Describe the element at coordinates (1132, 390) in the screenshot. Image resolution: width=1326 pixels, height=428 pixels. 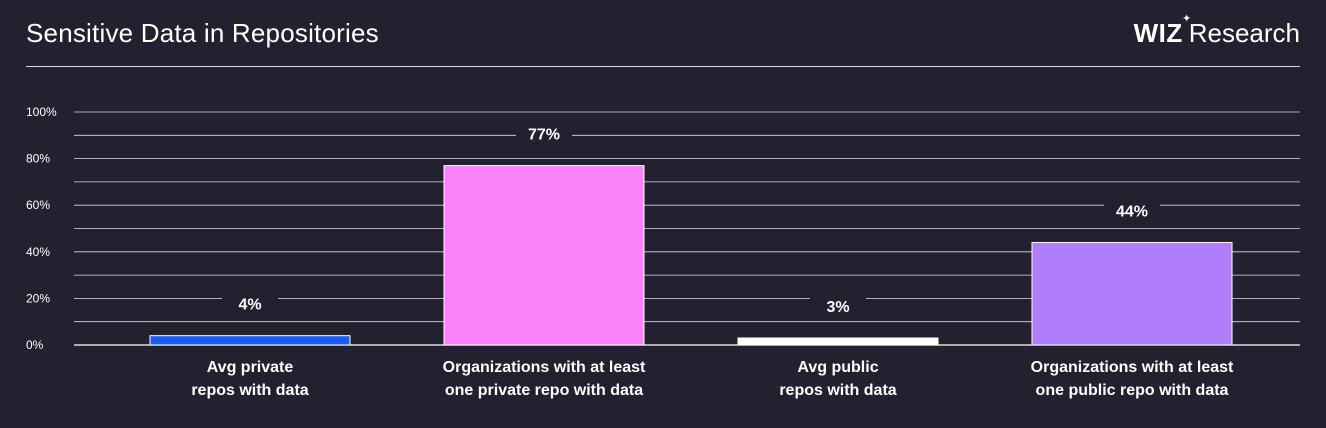
I see `category-label: one public repo with data` at that location.